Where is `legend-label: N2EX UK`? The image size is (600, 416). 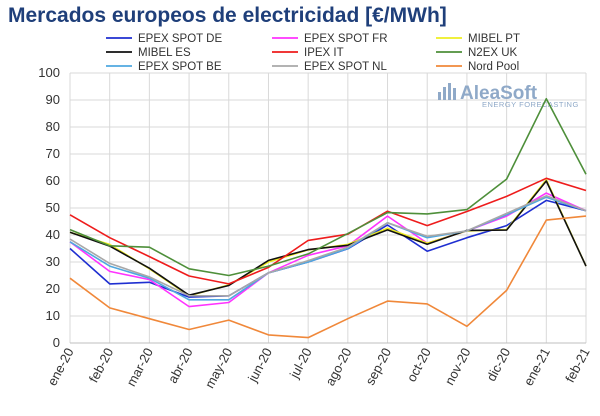
legend-label: N2EX UK is located at coordinates (493, 53).